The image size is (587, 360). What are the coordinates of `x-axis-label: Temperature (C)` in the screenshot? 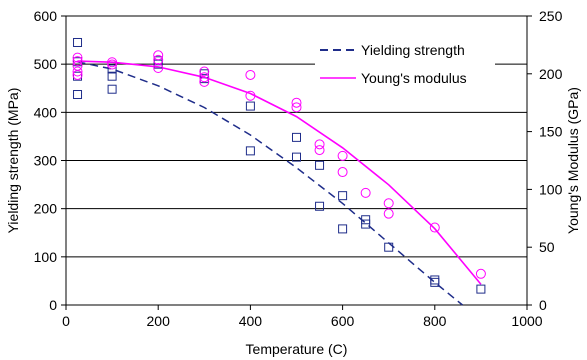 It's located at (297, 349).